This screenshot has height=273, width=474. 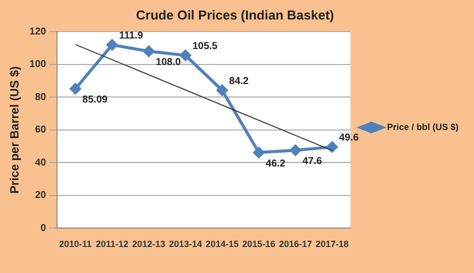 What do you see at coordinates (423, 127) in the screenshot?
I see `legend-label: Price / bbl (US $)` at bounding box center [423, 127].